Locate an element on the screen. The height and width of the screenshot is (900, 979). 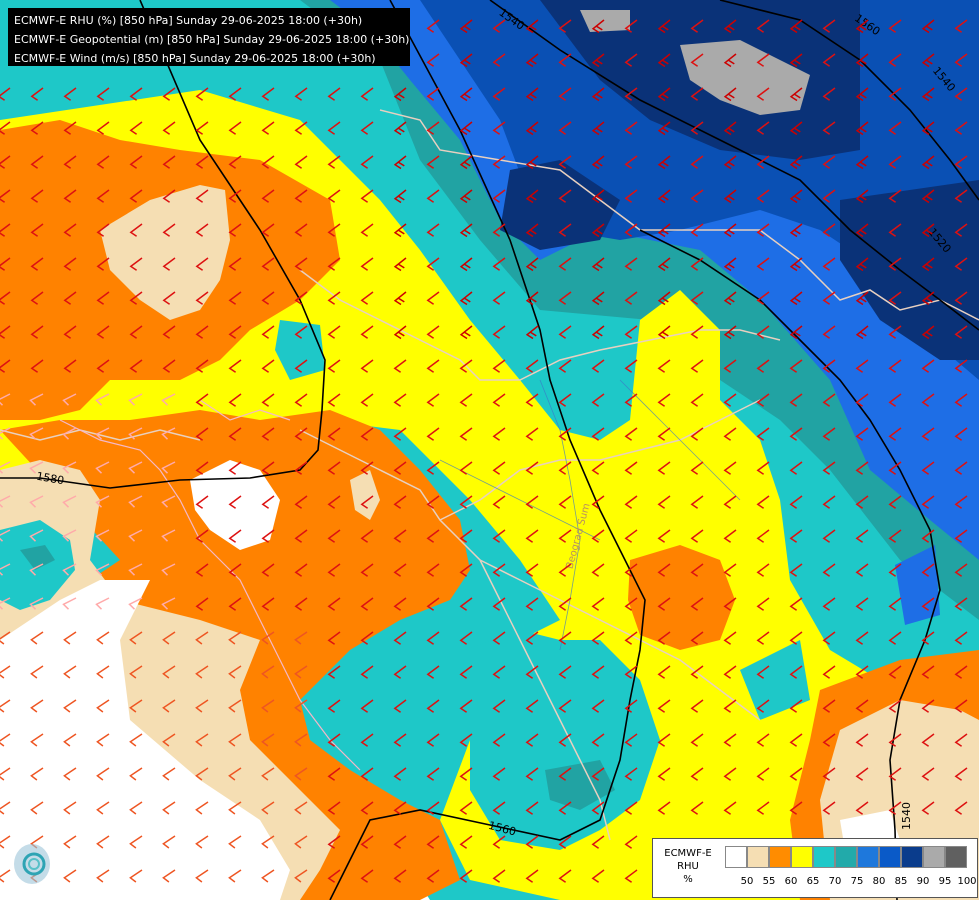
legend-tick-label: 60 is located at coordinates (791, 881).